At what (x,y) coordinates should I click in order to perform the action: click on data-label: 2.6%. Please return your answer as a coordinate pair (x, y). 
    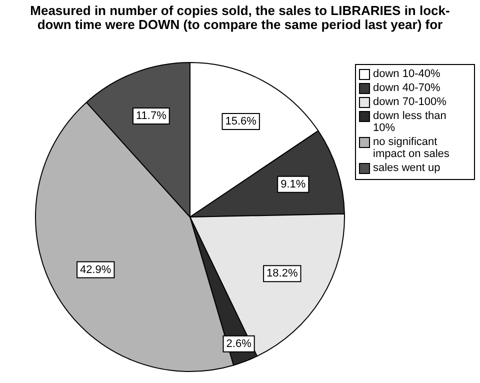
    Looking at the image, I should click on (239, 344).